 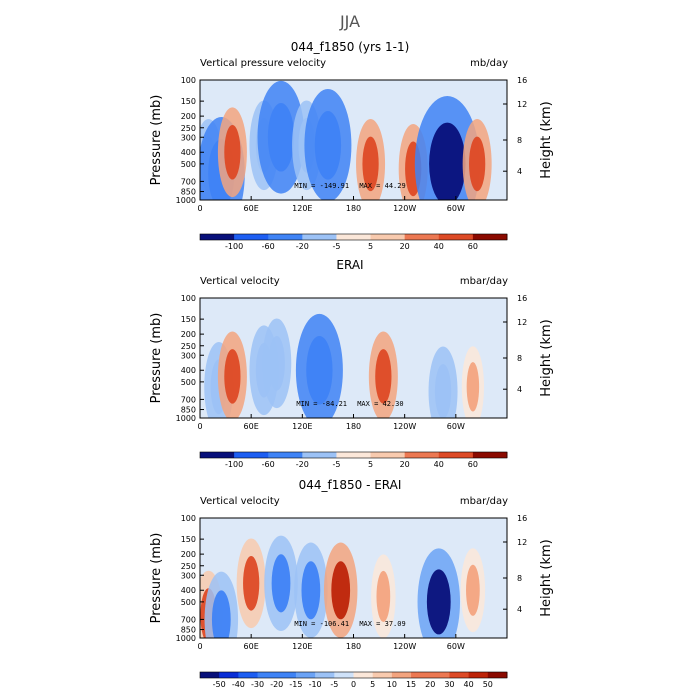 I want to click on x-tick-label: 120W, so click(x=404, y=426).